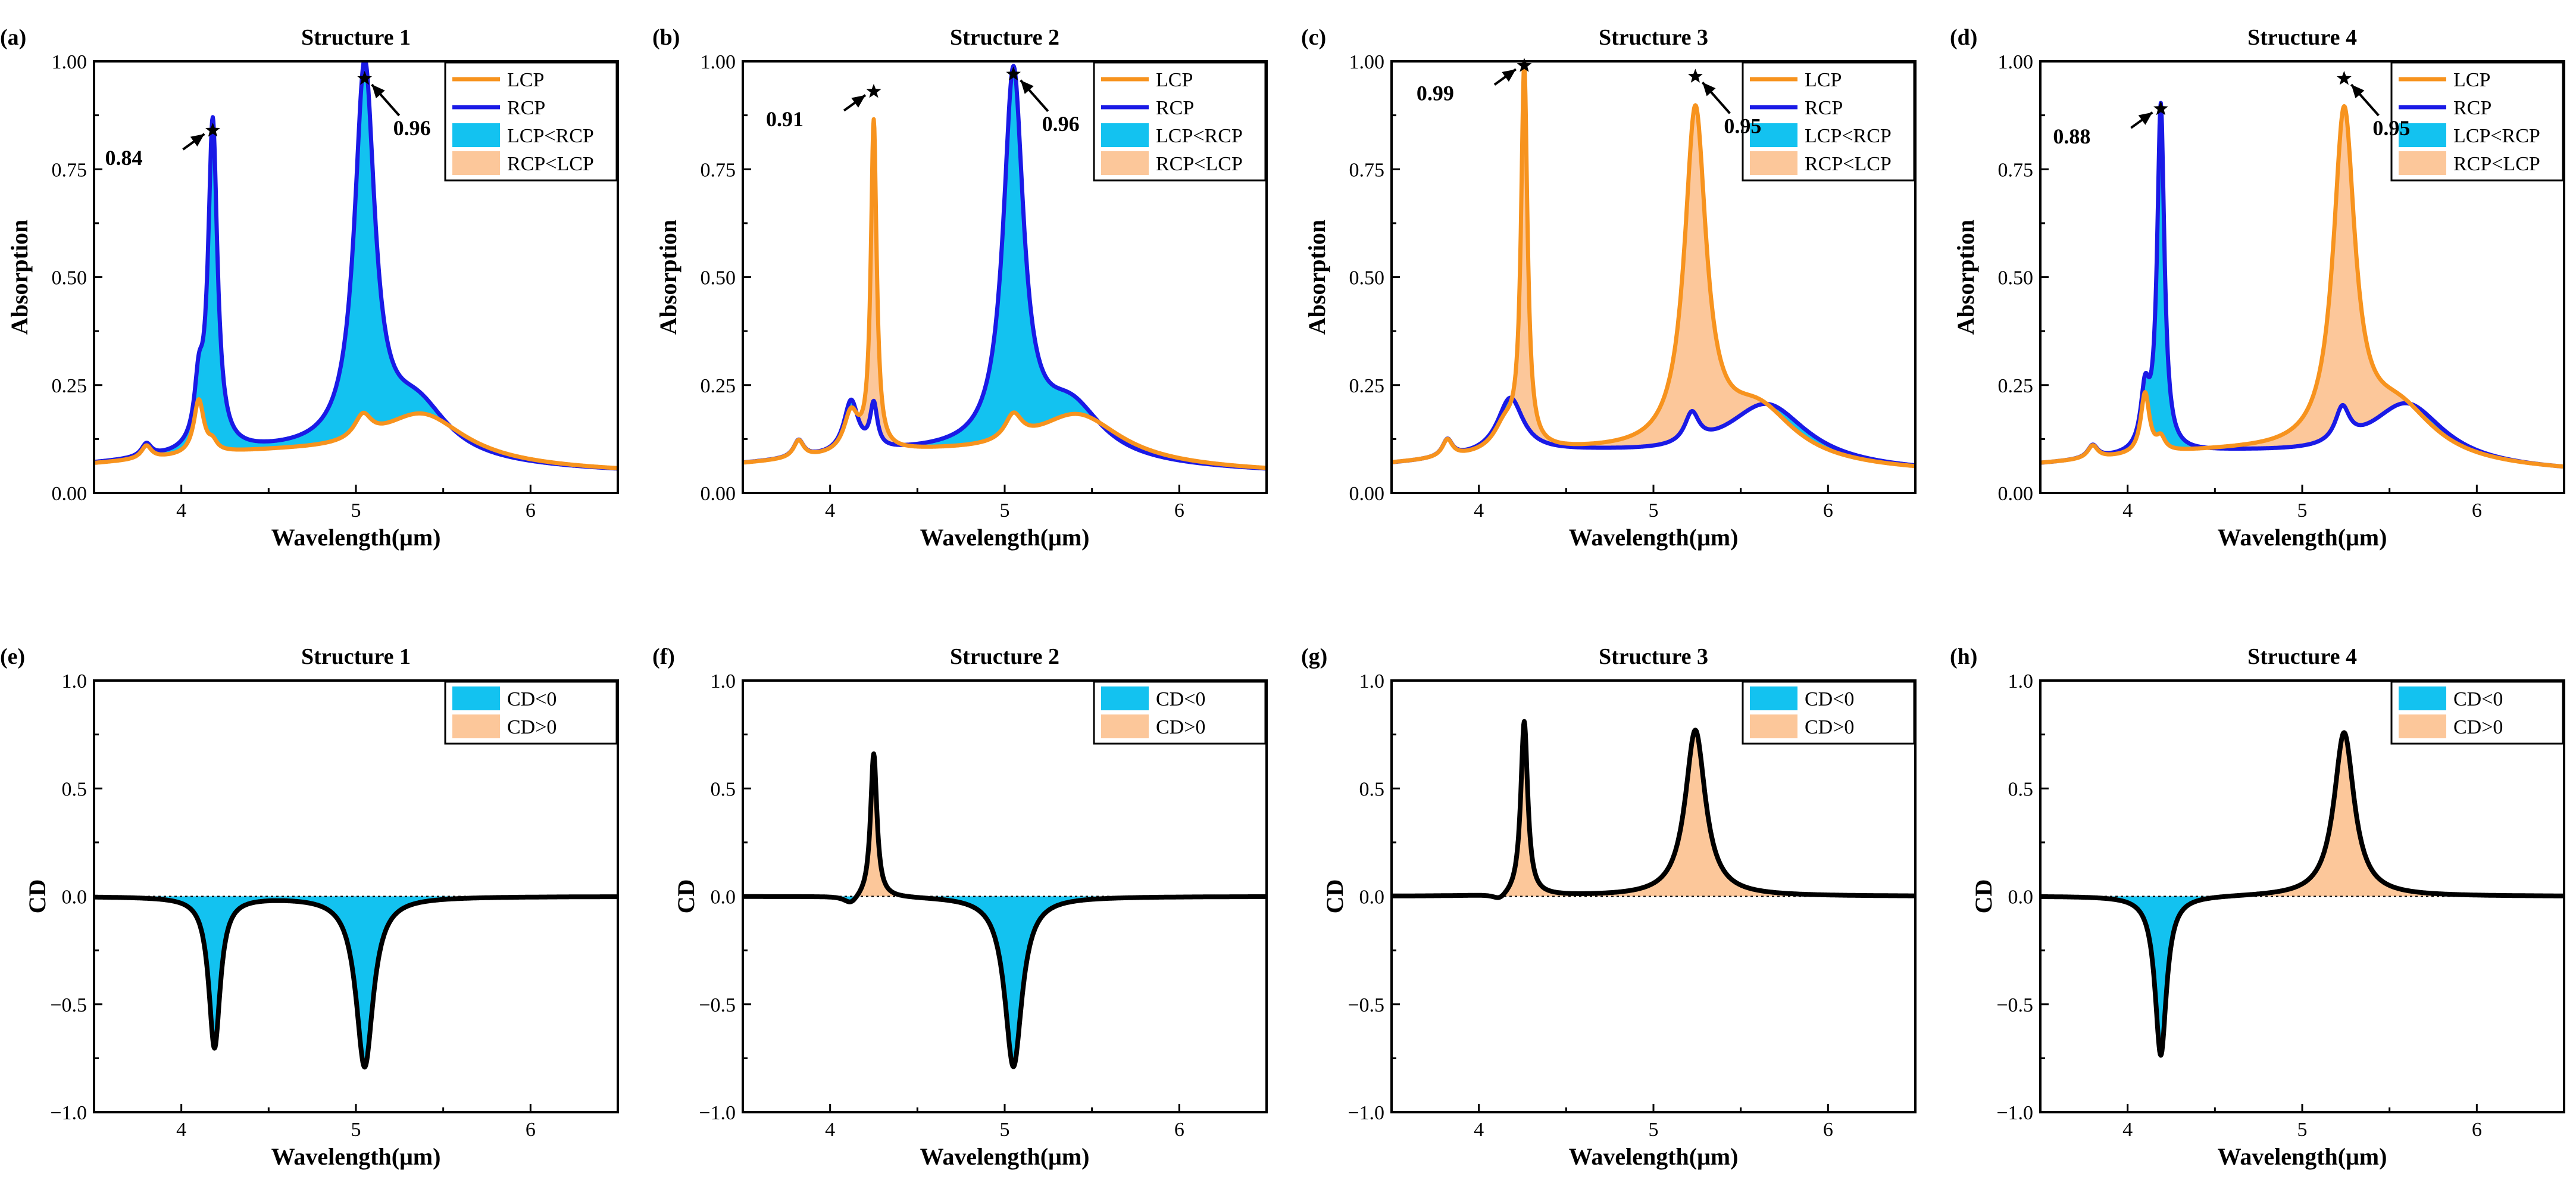 Image resolution: width=2576 pixels, height=1189 pixels. Describe the element at coordinates (663, 656) in the screenshot. I see `panel-label: (f)` at that location.